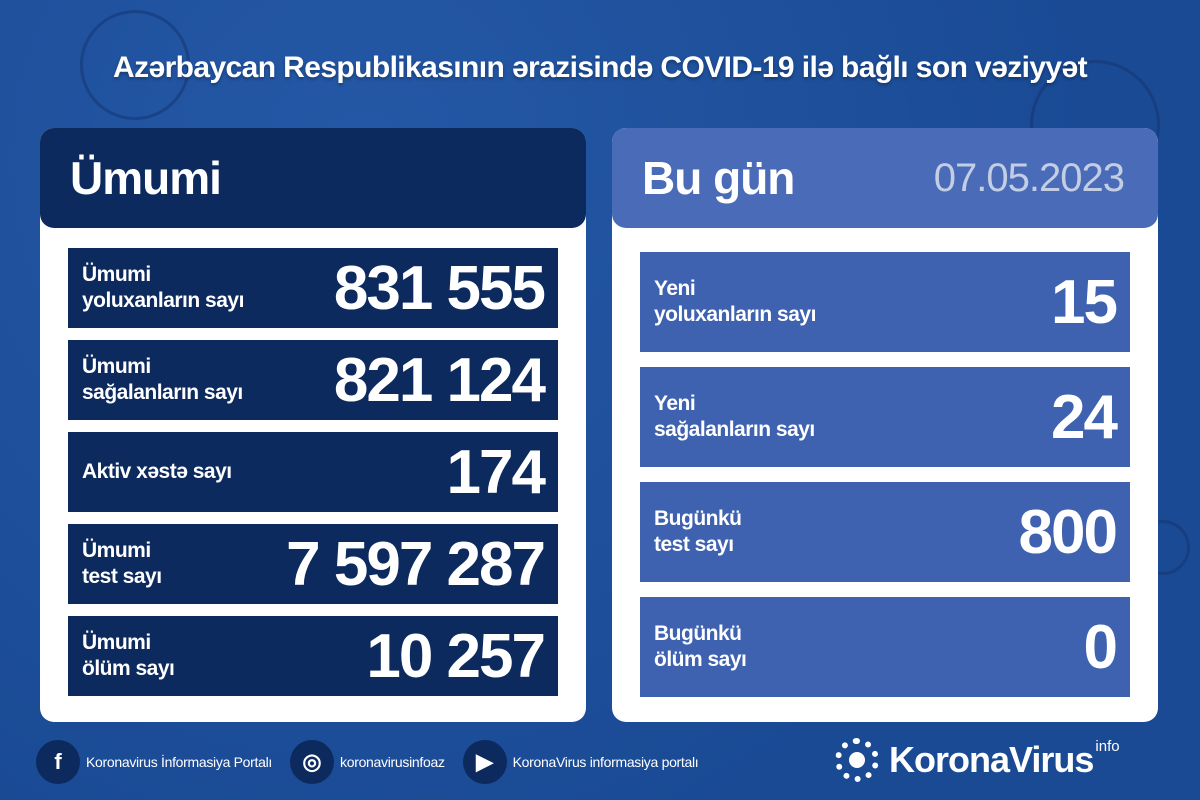  Describe the element at coordinates (313, 178) in the screenshot. I see `total-header: Ümumi` at that location.